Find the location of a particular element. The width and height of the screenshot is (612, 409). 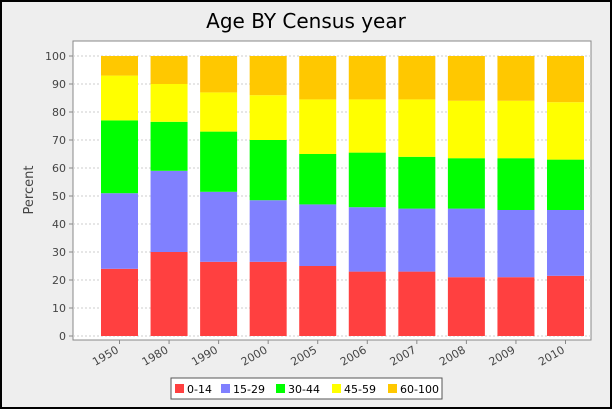

y-tick-label: 50 is located at coordinates (59, 196).